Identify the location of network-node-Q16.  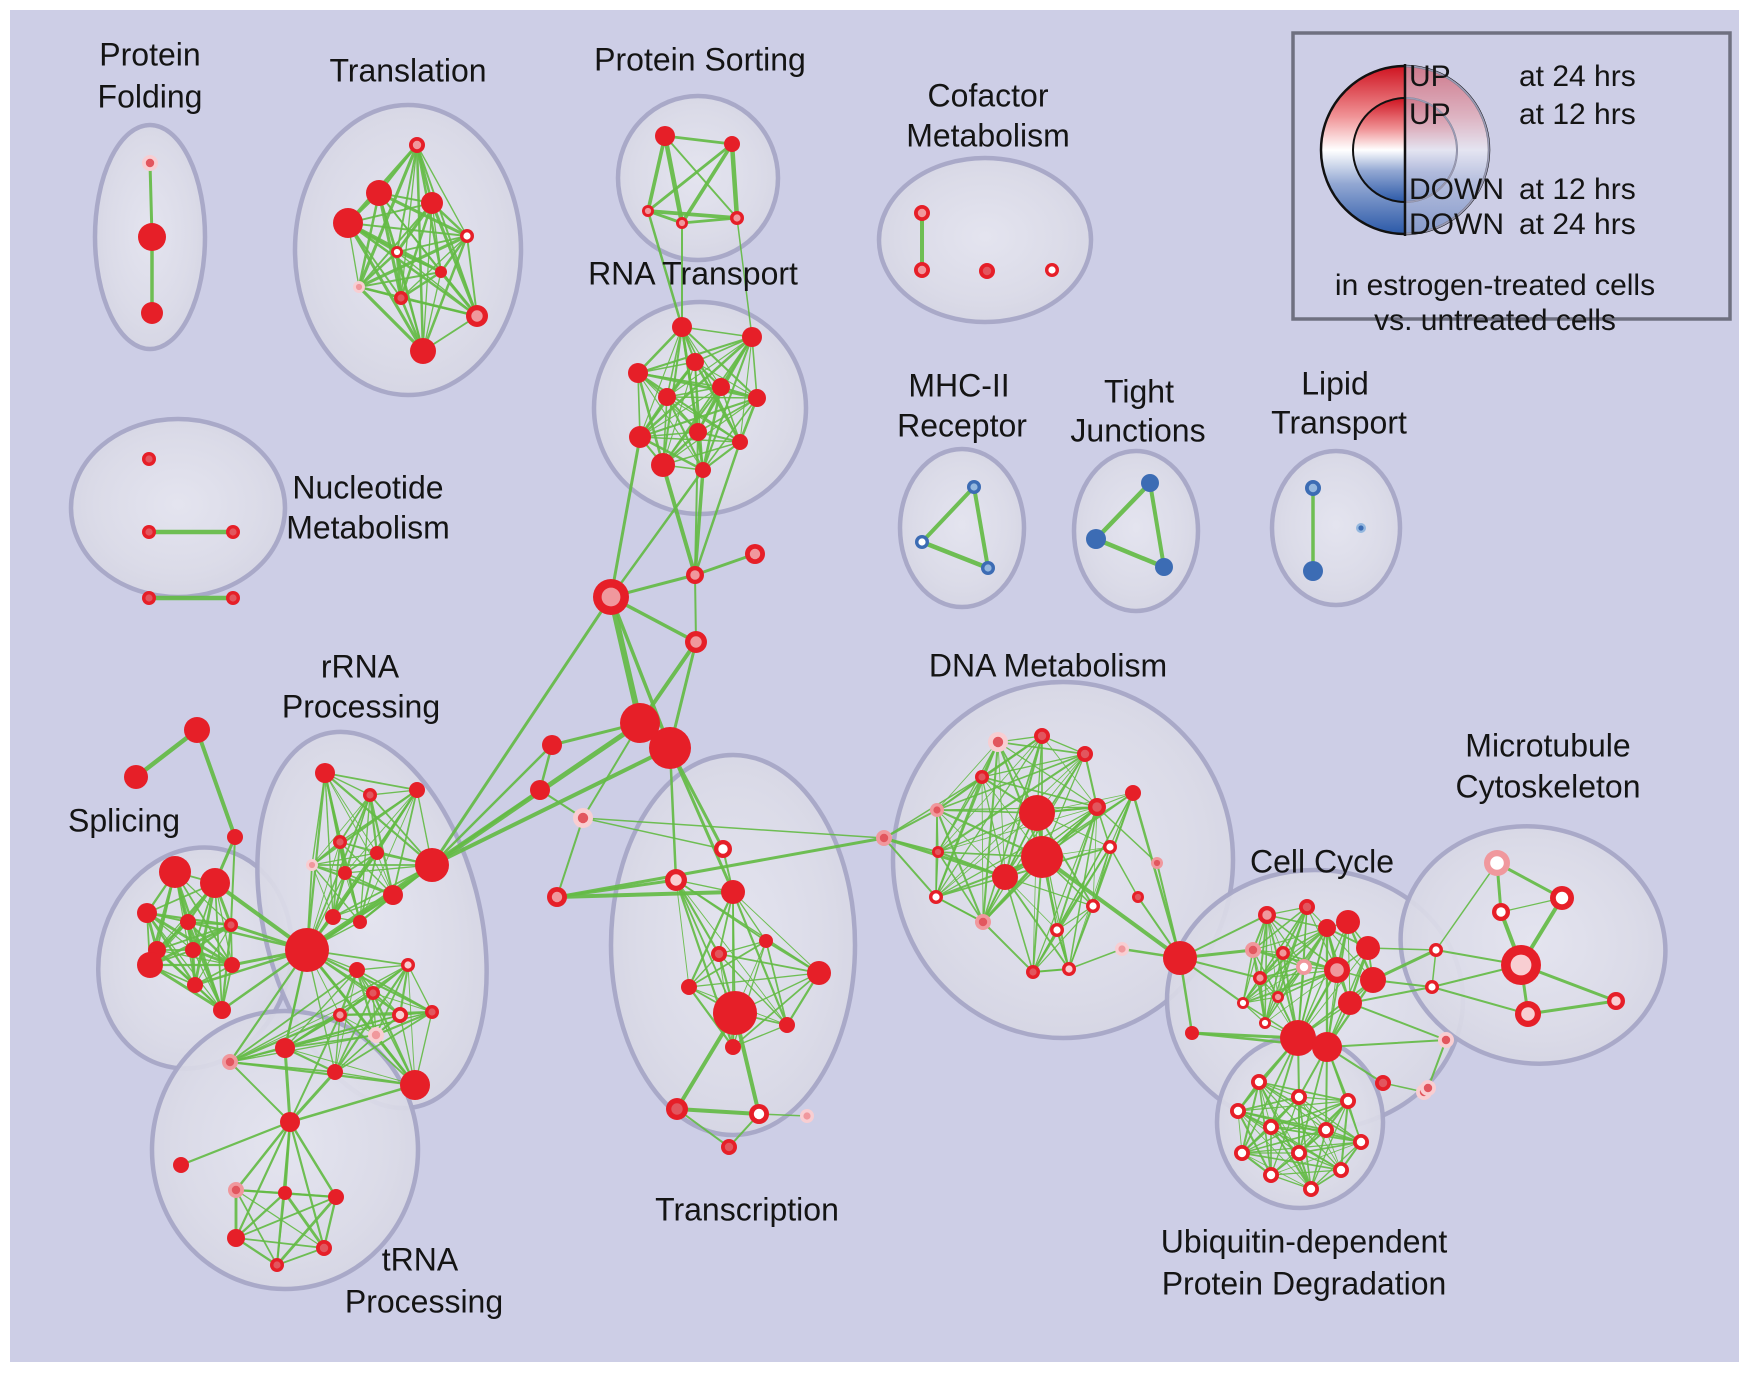
(1298, 1038).